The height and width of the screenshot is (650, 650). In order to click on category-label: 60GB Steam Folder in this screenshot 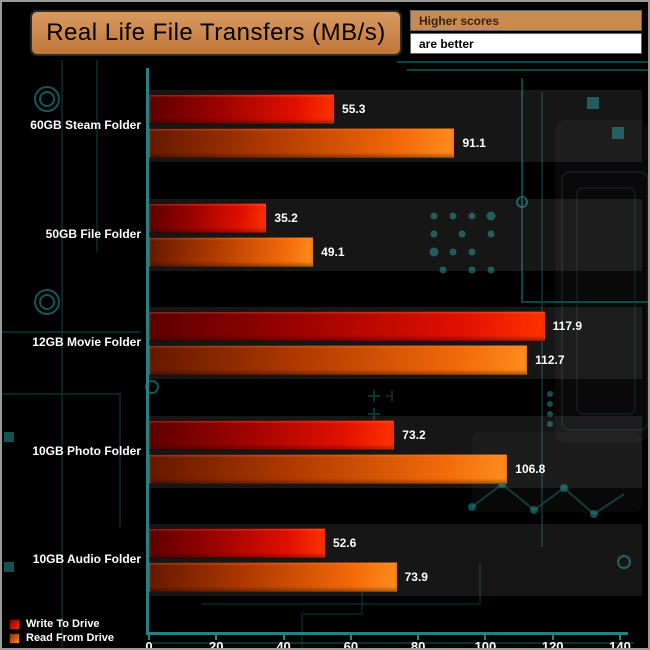, I will do `click(85, 125)`.